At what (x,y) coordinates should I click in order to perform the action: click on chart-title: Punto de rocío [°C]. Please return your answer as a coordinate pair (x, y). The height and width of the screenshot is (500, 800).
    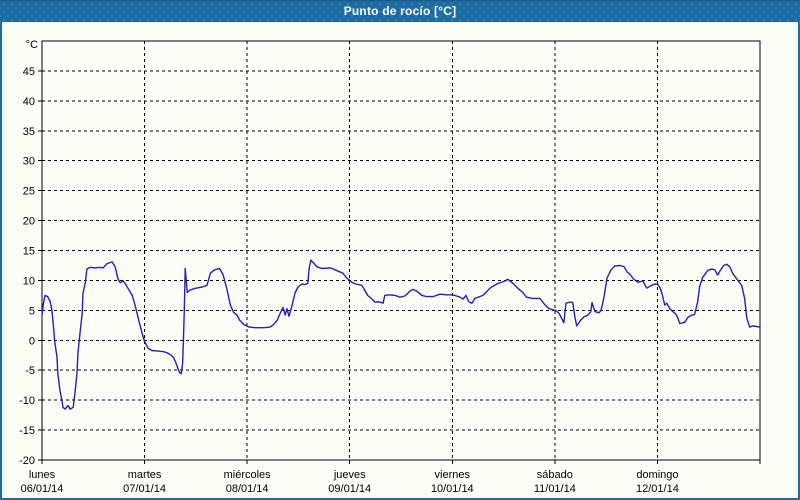
    Looking at the image, I should click on (400, 11).